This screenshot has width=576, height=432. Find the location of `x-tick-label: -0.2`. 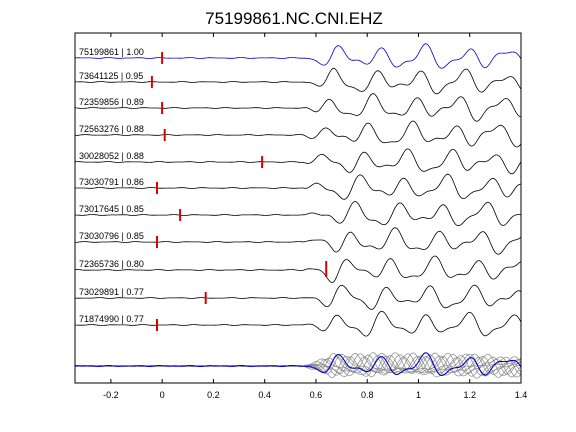

x-tick-label: -0.2 is located at coordinates (111, 395).